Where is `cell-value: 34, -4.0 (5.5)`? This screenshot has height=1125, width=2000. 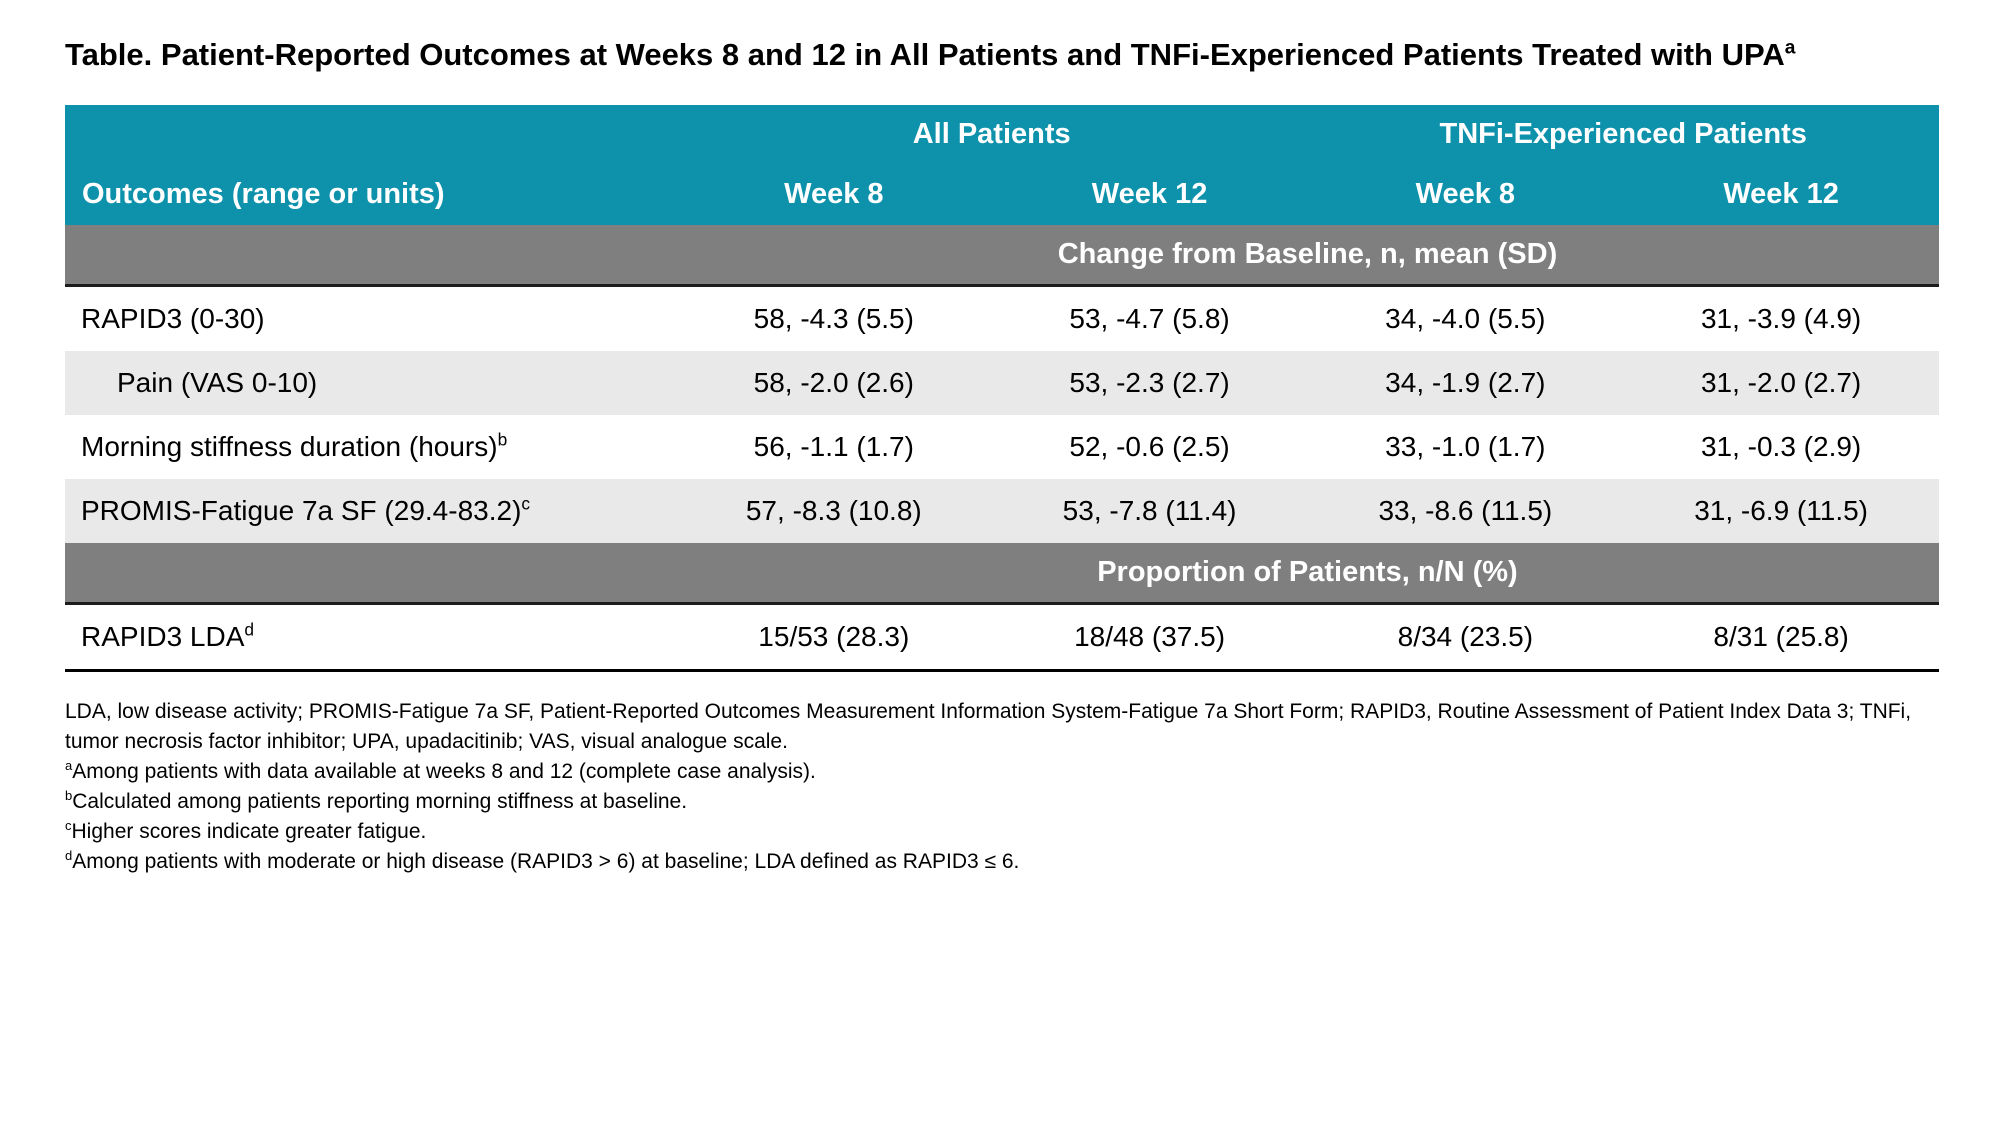
cell-value: 34, -4.0 (5.5) is located at coordinates (1465, 318).